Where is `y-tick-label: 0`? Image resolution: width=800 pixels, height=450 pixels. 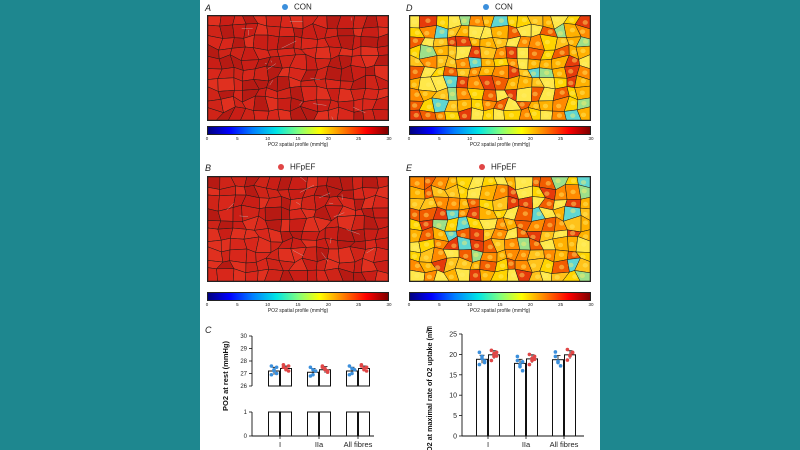
y-tick-label: 0 is located at coordinates (455, 437).